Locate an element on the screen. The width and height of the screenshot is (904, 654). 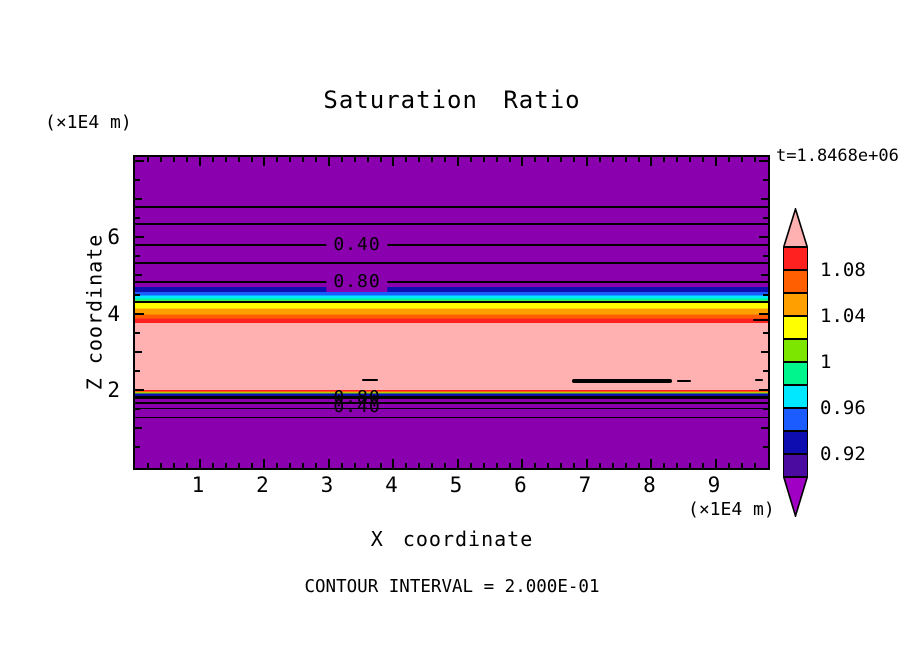
colorbar-tick-label: 1.04 is located at coordinates (843, 316).